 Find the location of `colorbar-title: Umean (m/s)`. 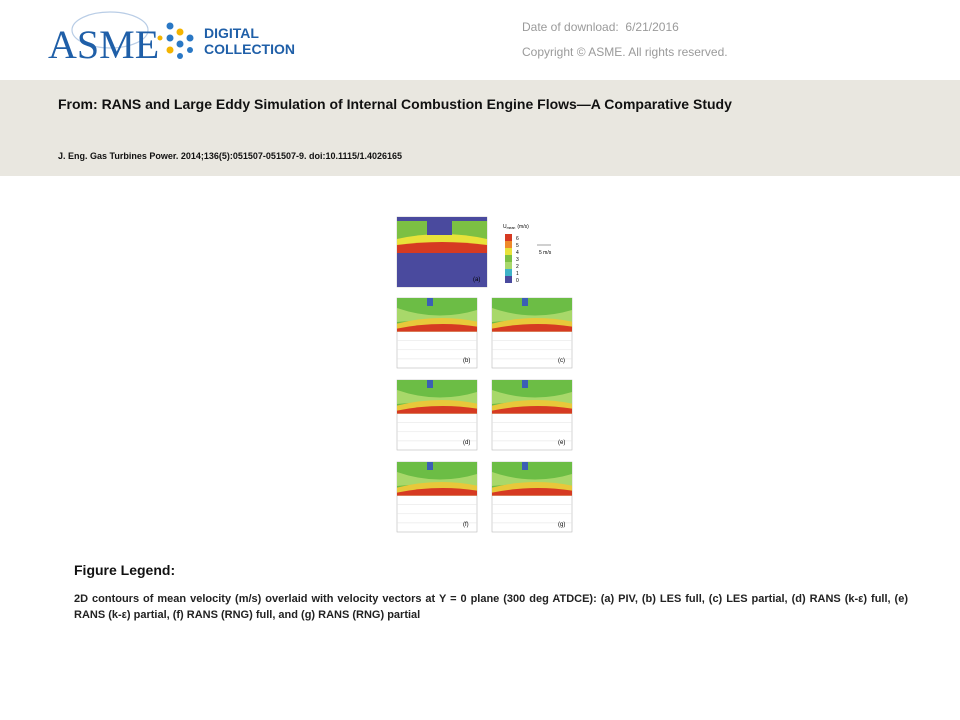

colorbar-title: Umean (m/s) is located at coordinates (516, 227).